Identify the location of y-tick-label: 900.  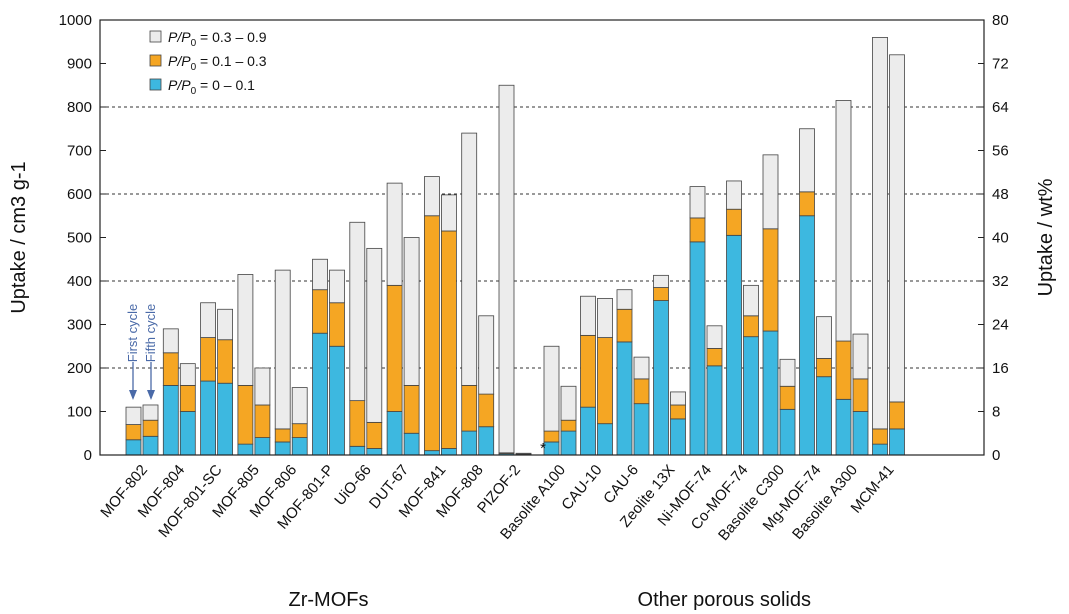
(79, 64).